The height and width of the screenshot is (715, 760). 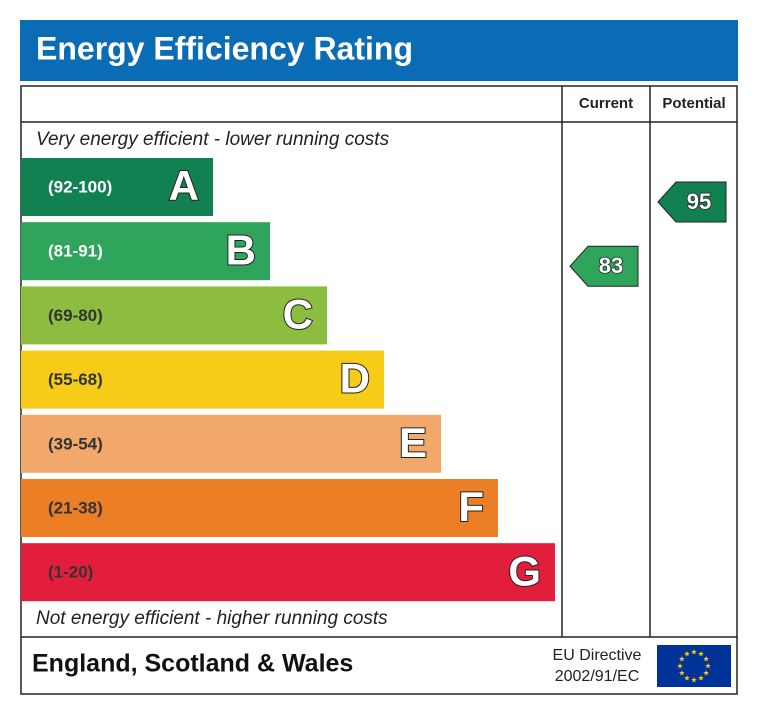 What do you see at coordinates (75, 379) in the screenshot?
I see `band-range: (55-68)` at bounding box center [75, 379].